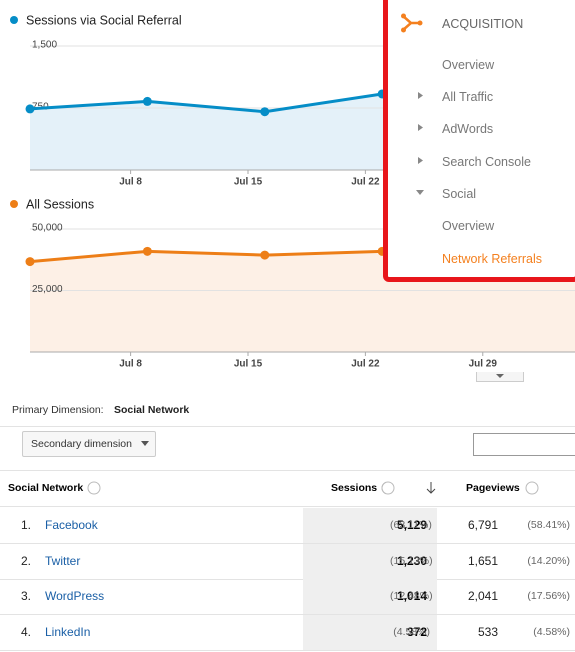 Image resolution: width=575 pixels, height=652 pixels. I want to click on primary-dimension-value: Social Network, so click(152, 410).